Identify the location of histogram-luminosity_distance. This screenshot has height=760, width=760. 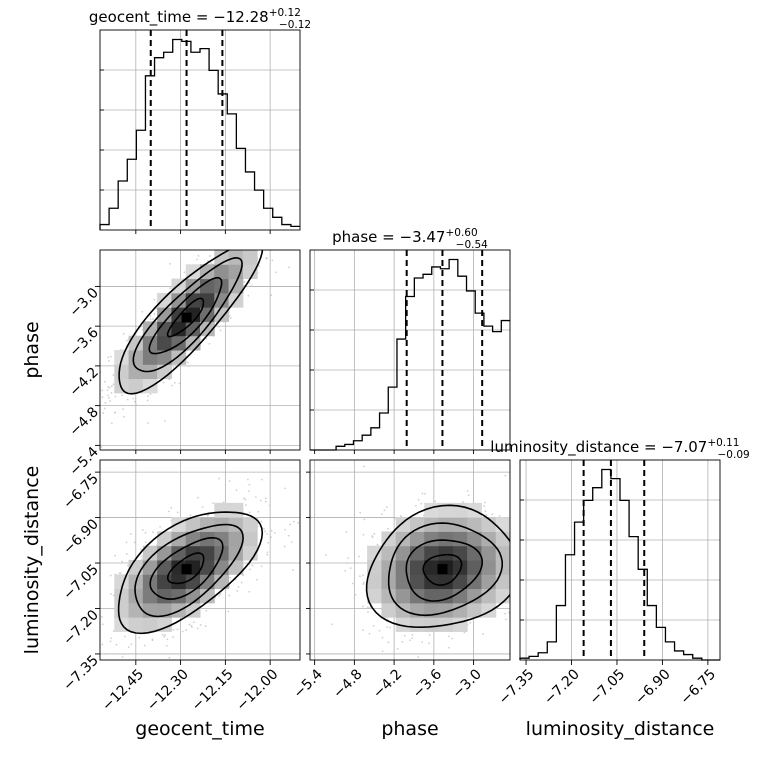
(619, 564).